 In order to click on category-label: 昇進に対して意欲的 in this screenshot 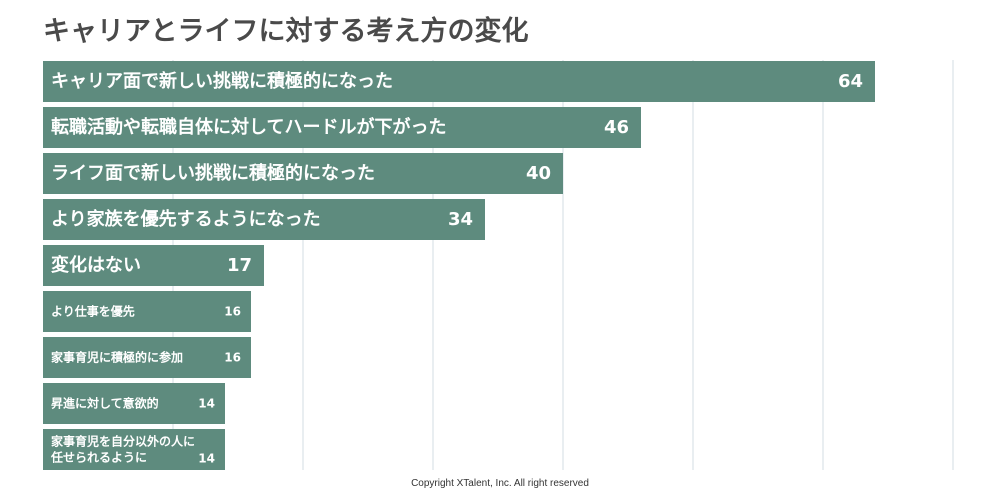, I will do `click(105, 403)`.